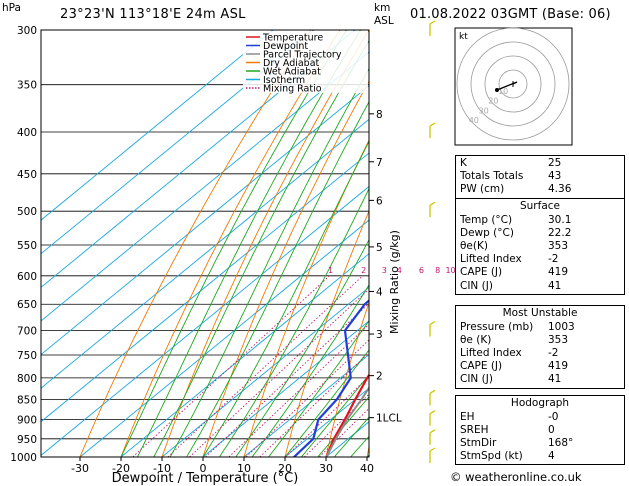  What do you see at coordinates (27, 212) in the screenshot?
I see `pressure-tick-label: 500` at bounding box center [27, 212].